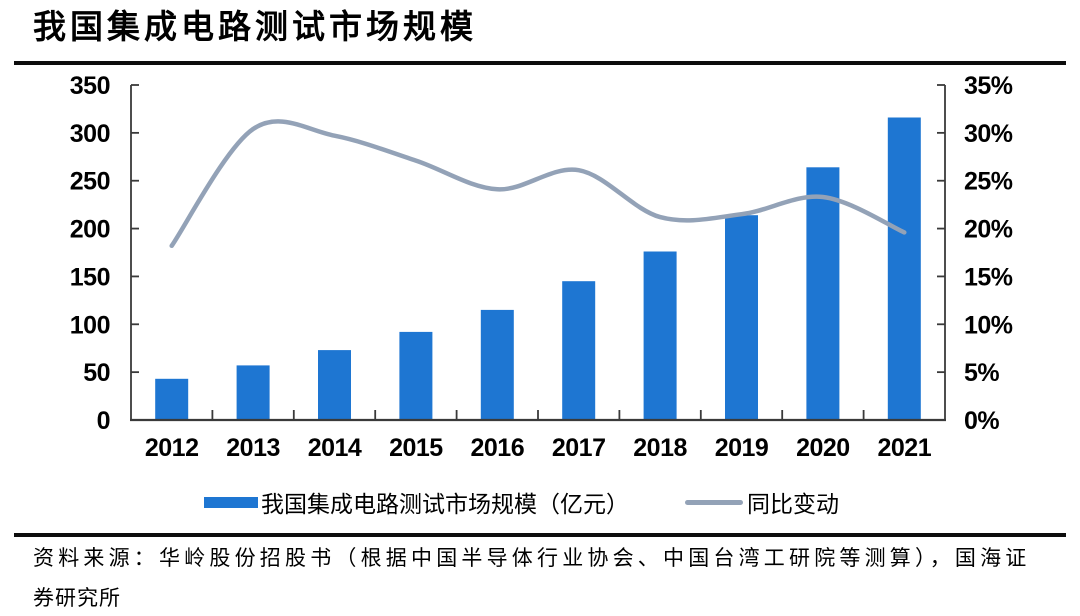  Describe the element at coordinates (416, 448) in the screenshot. I see `x-axis-label-2015: 2015` at that location.